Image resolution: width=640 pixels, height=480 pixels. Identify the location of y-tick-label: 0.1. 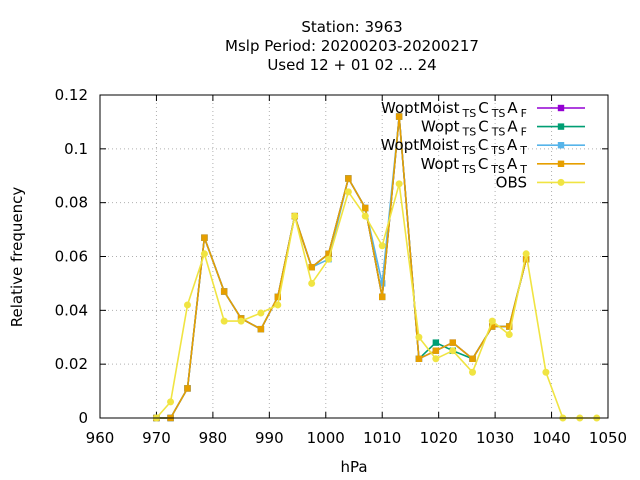
(76, 149).